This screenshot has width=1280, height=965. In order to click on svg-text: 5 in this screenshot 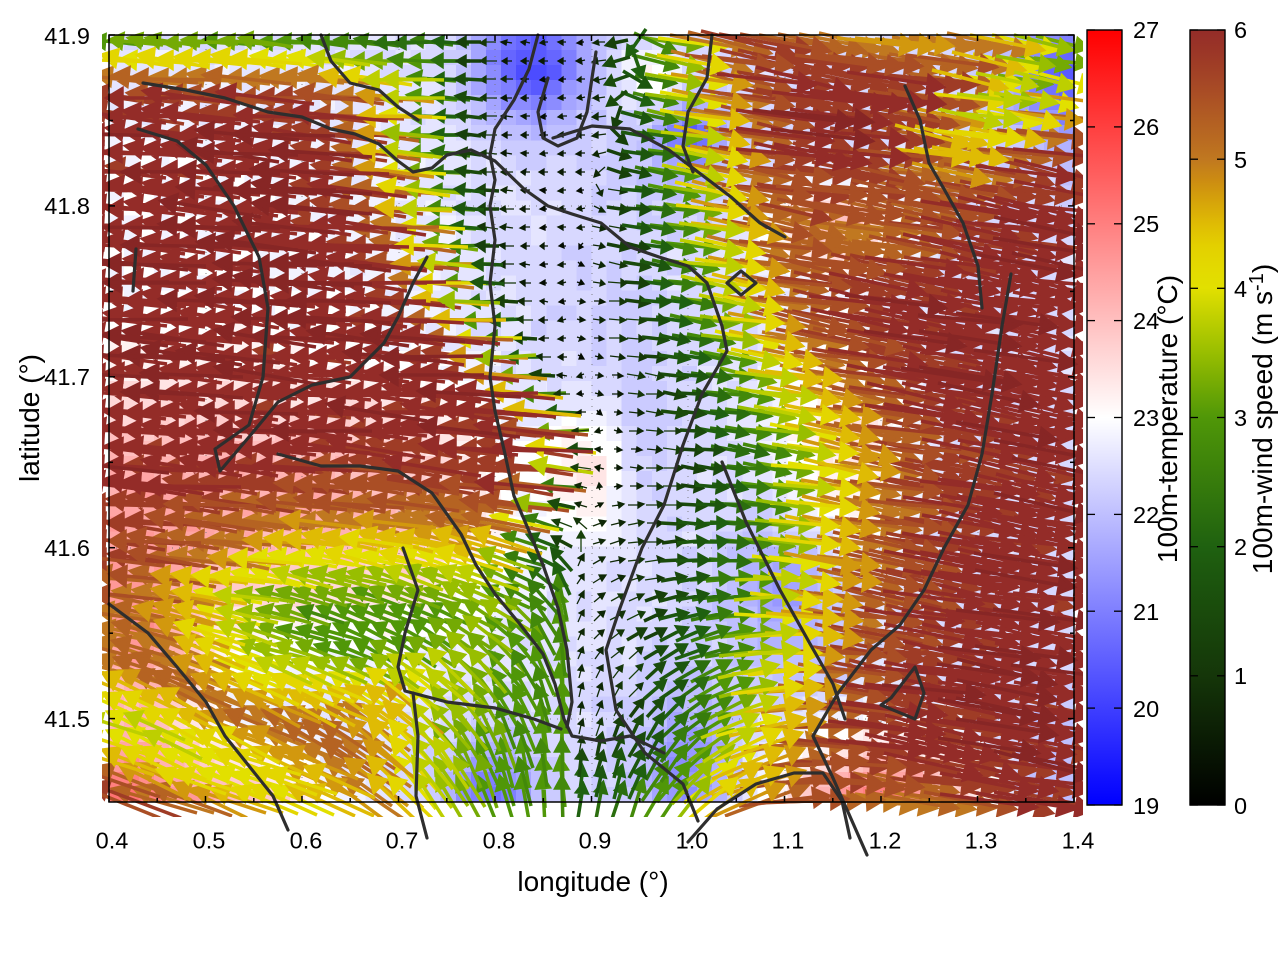, I will do `click(1240, 160)`.